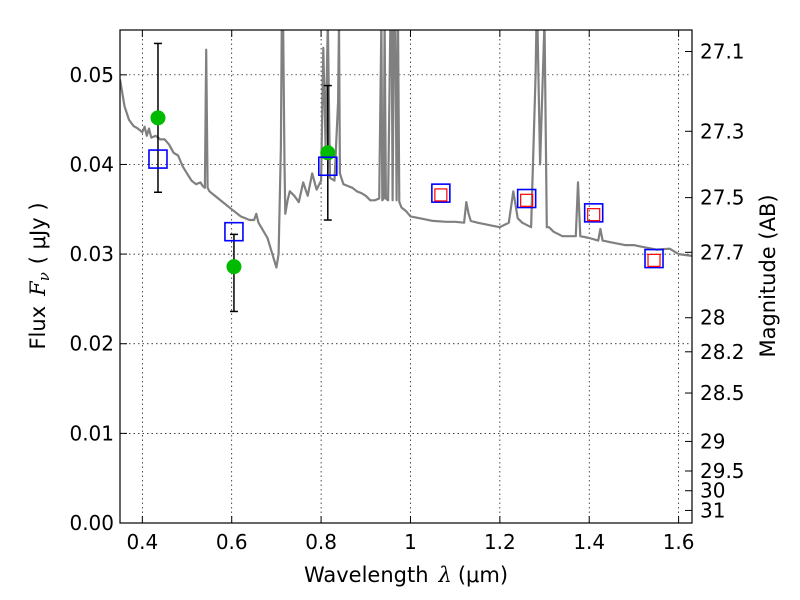  What do you see at coordinates (722, 393) in the screenshot?
I see `mag-tick-label: 28.5` at bounding box center [722, 393].